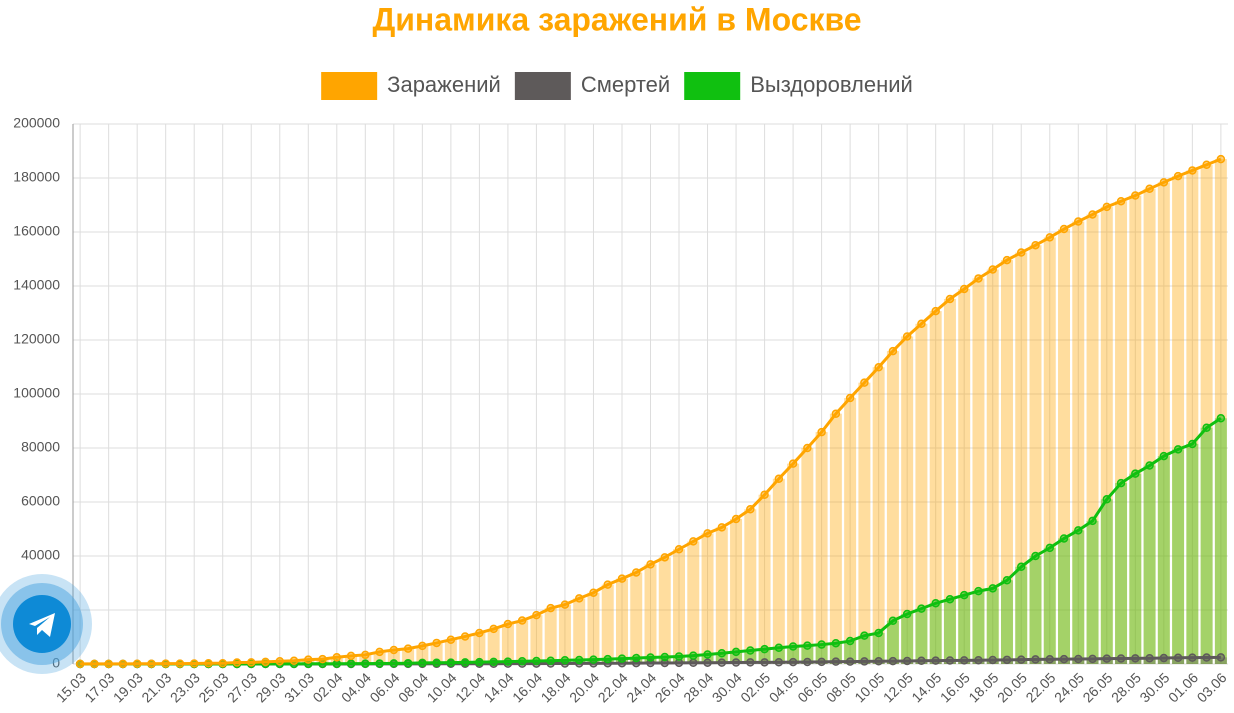 The height and width of the screenshot is (713, 1234). What do you see at coordinates (327, 687) in the screenshot?
I see `x-tick-label: 02.04` at bounding box center [327, 687].